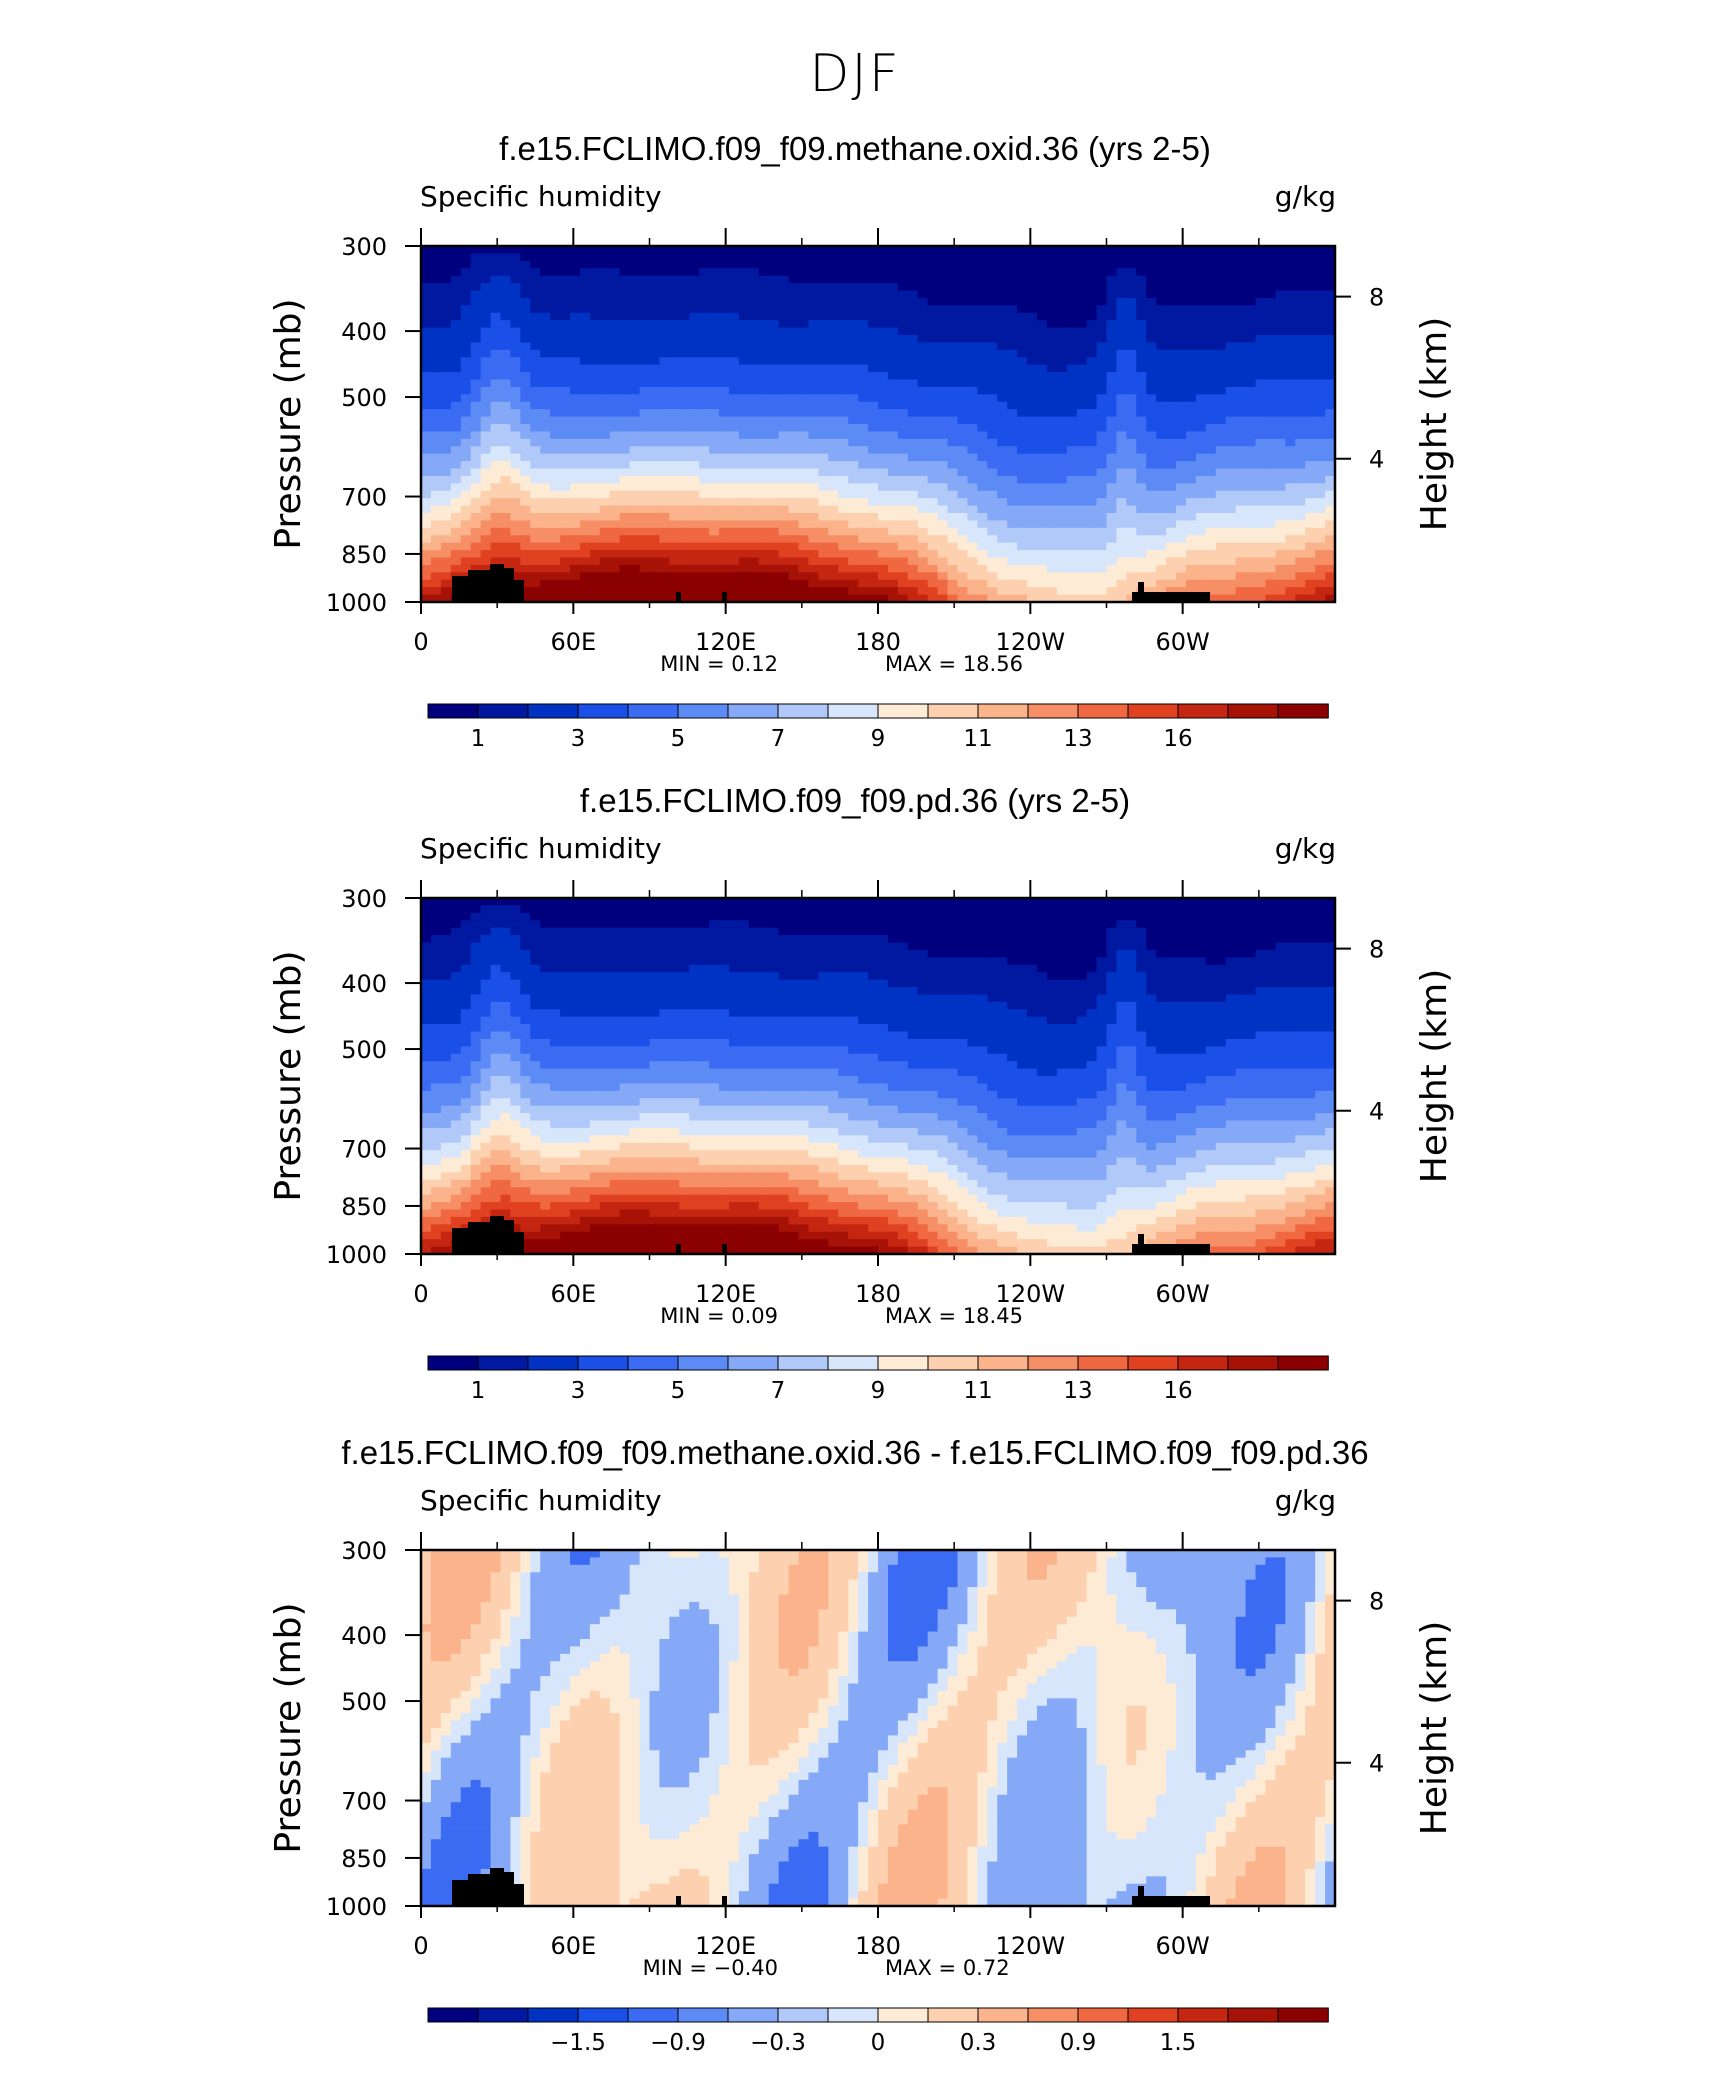 The height and width of the screenshot is (2074, 1710). What do you see at coordinates (1303, 711) in the screenshot?
I see `colorbar-swatch` at bounding box center [1303, 711].